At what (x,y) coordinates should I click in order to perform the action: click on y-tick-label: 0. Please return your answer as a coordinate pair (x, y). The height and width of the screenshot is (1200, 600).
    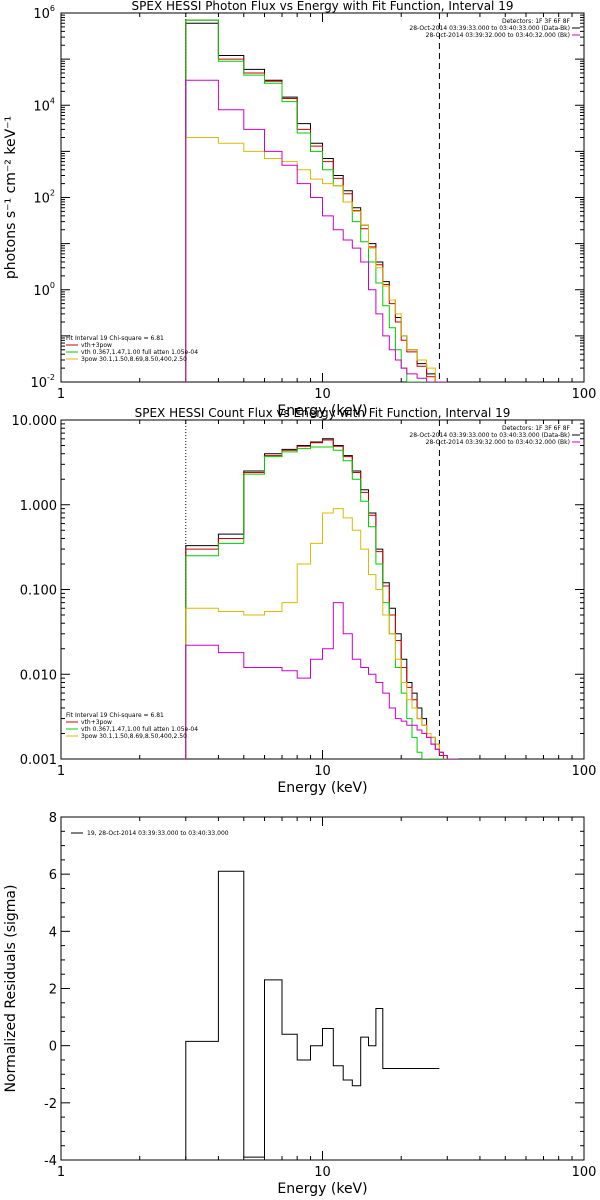
    Looking at the image, I should click on (53, 1047).